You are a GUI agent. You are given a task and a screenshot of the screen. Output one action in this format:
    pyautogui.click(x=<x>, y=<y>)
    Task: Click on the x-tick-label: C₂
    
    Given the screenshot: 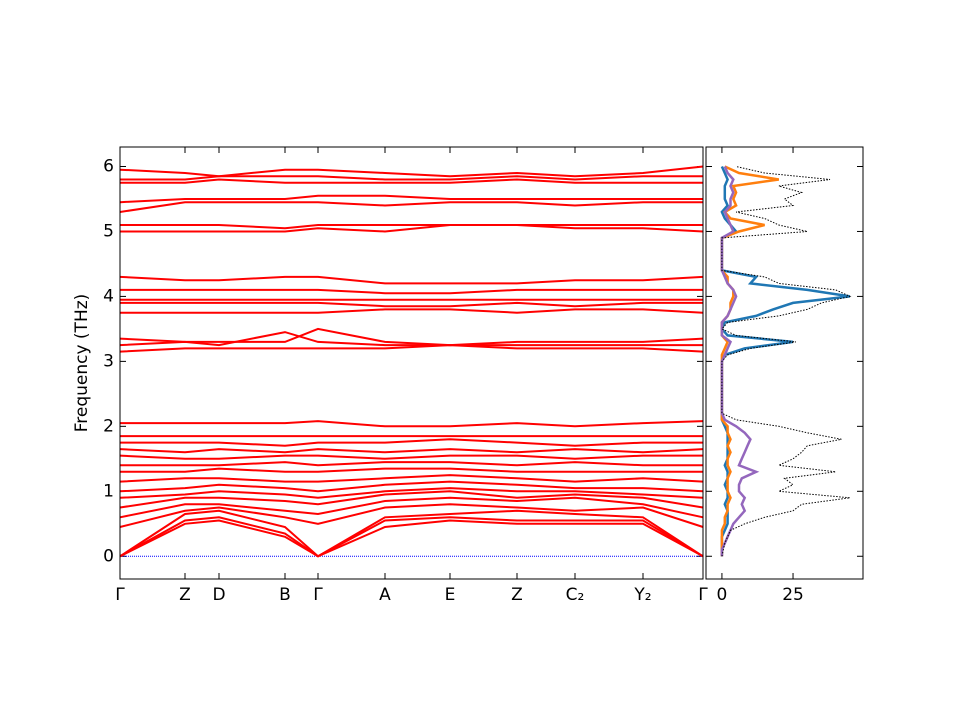 What is the action you would take?
    pyautogui.click(x=575, y=595)
    